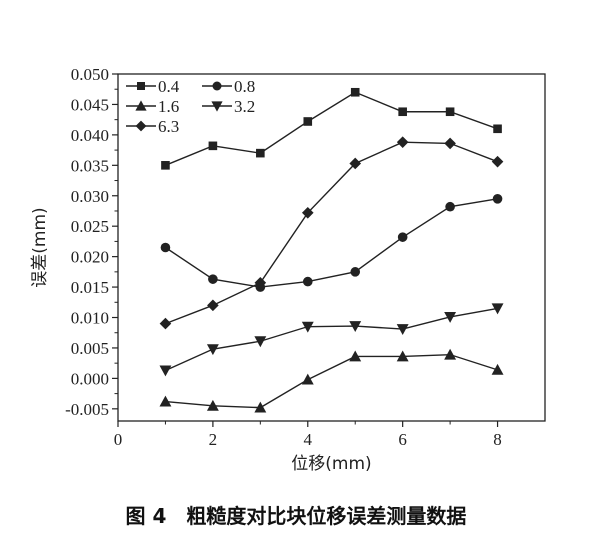 The image size is (592, 549). I want to click on y-tick-label: 0.005, so click(90, 348).